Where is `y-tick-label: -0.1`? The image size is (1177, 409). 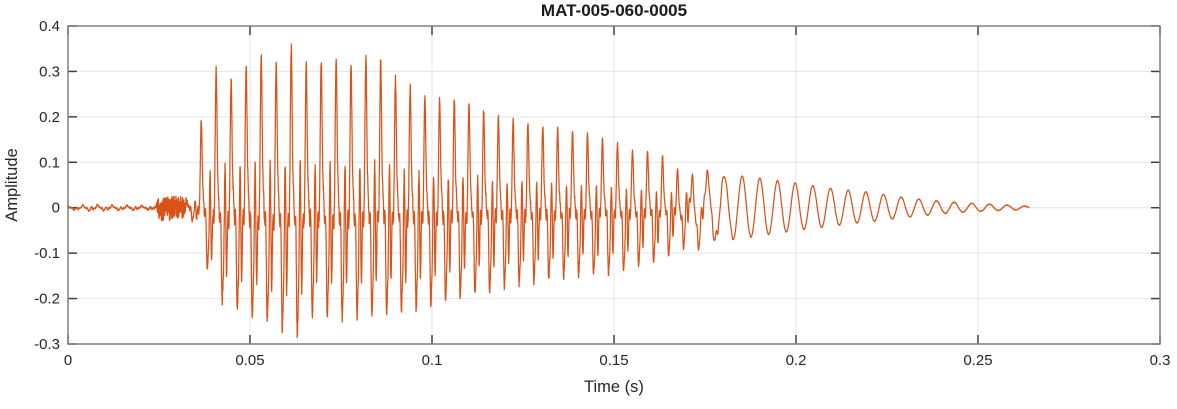
y-tick-label: -0.1 is located at coordinates (47, 253).